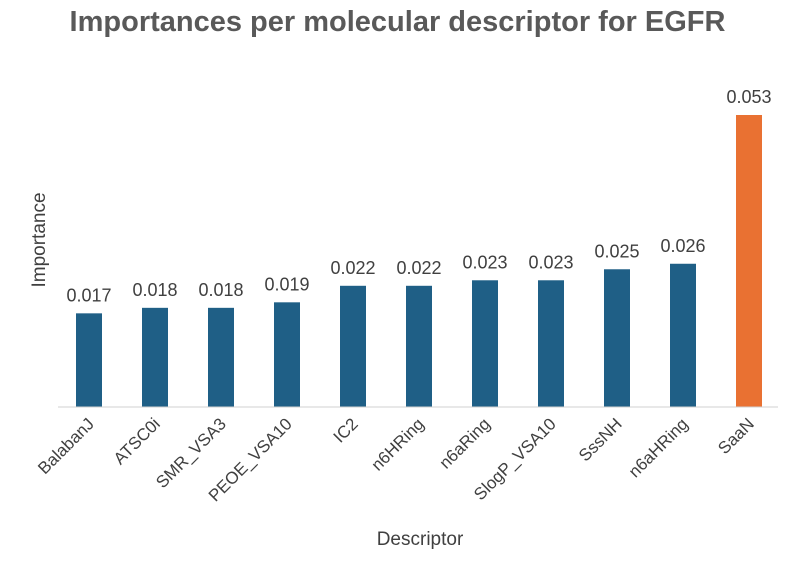 The width and height of the screenshot is (795, 566). I want to click on x-tick-label-n6aHRing: n6aHRing, so click(658, 447).